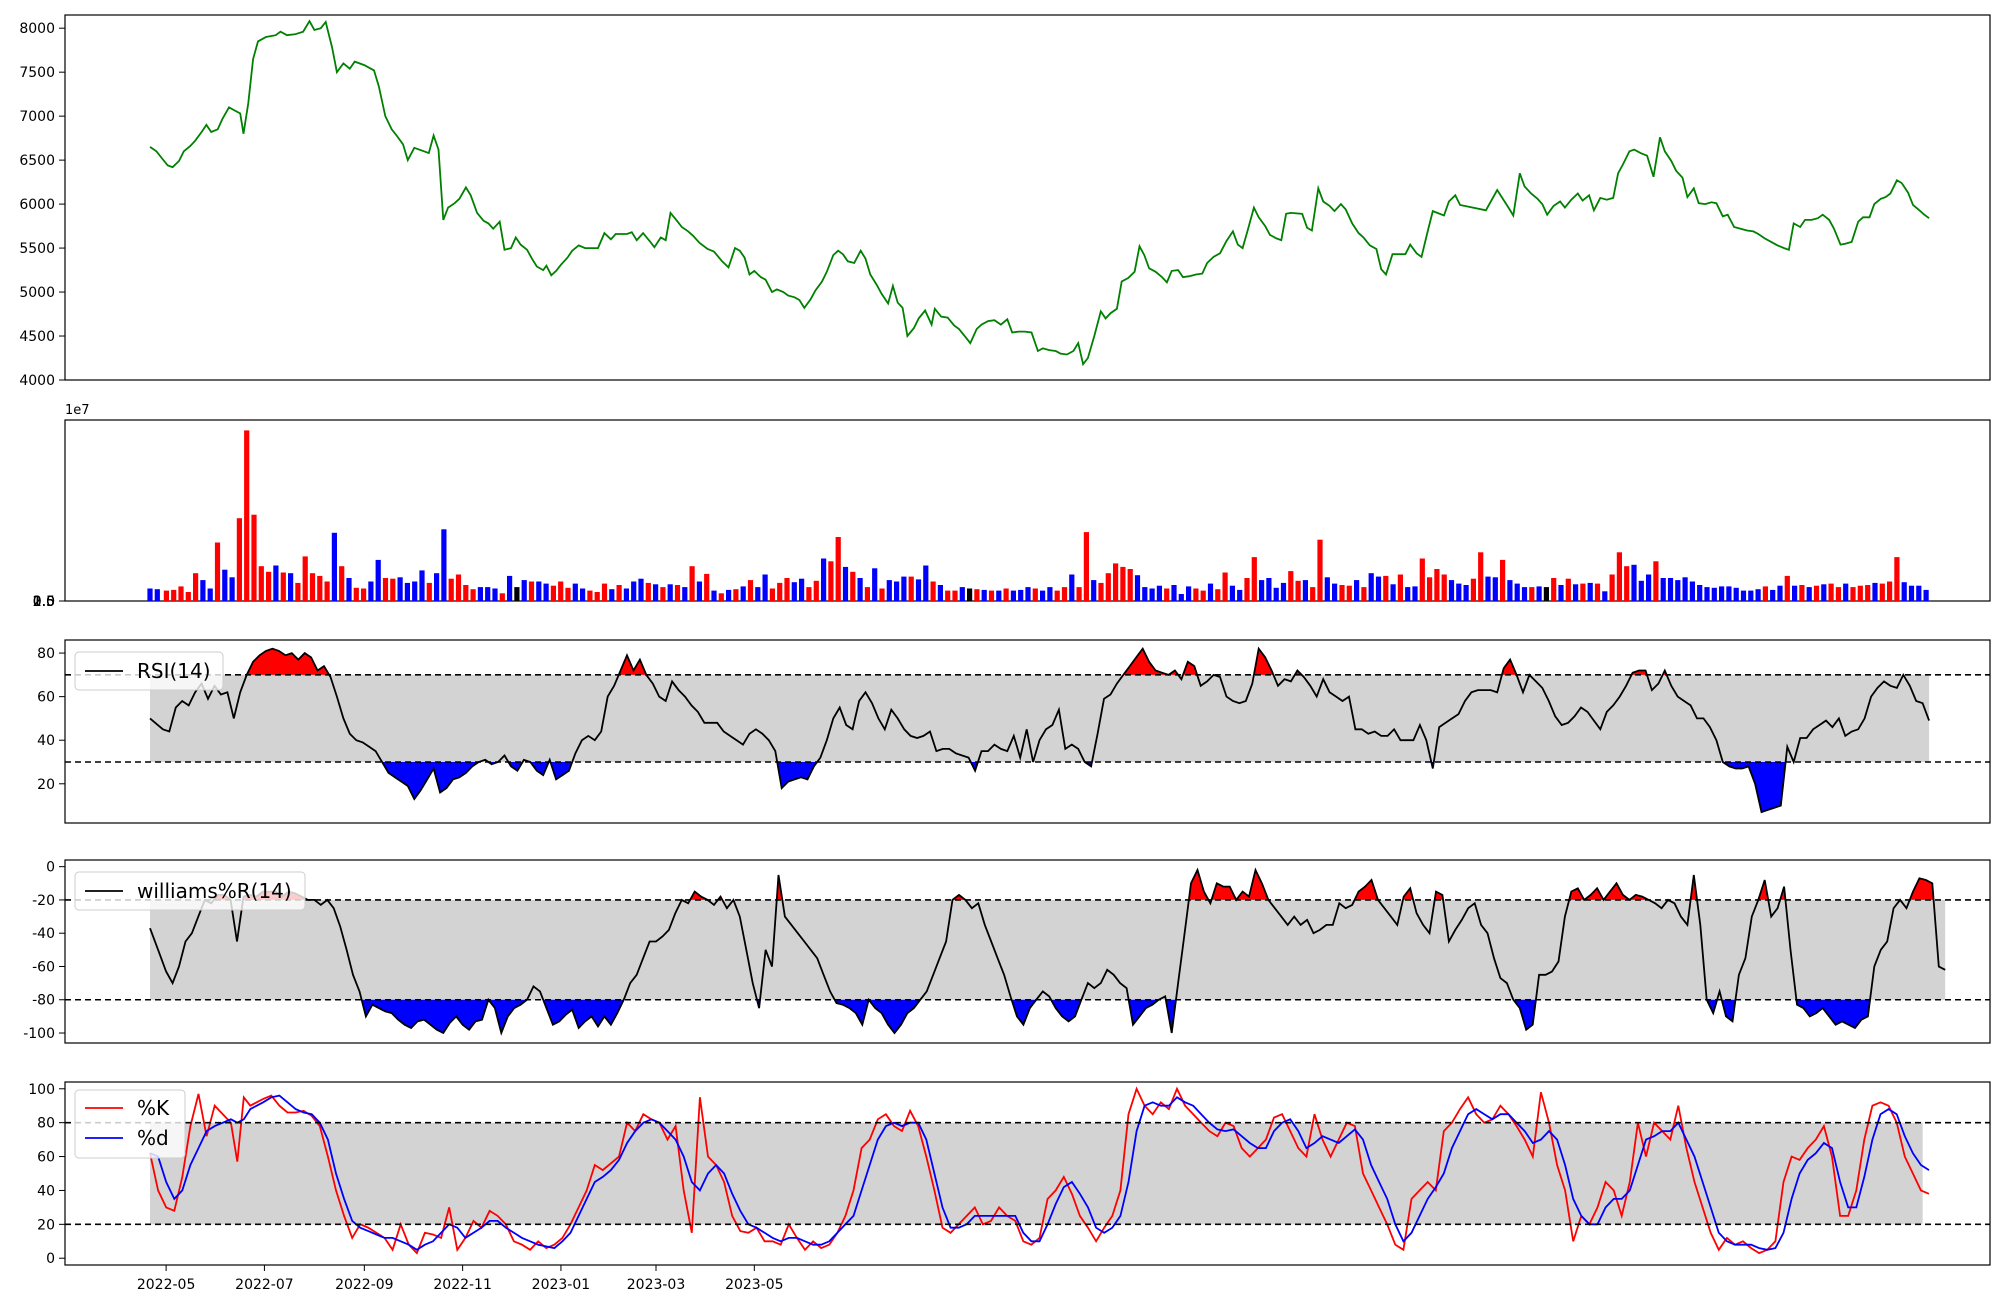 The height and width of the screenshot is (1300, 2000). What do you see at coordinates (462, 1285) in the screenshot?
I see `x-tick-label: 2022-11` at bounding box center [462, 1285].